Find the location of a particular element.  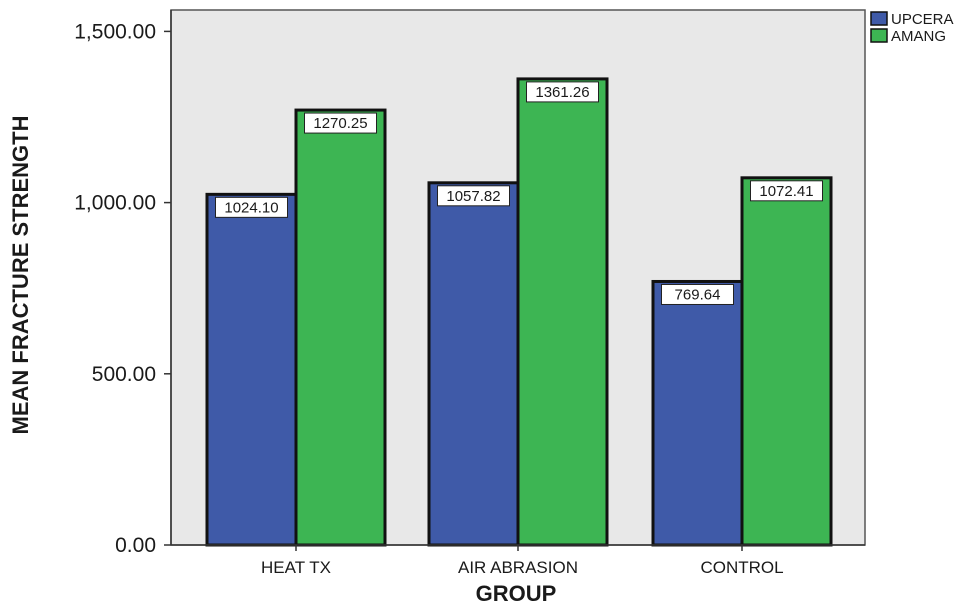

data-label: 1072.41 is located at coordinates (786, 191).